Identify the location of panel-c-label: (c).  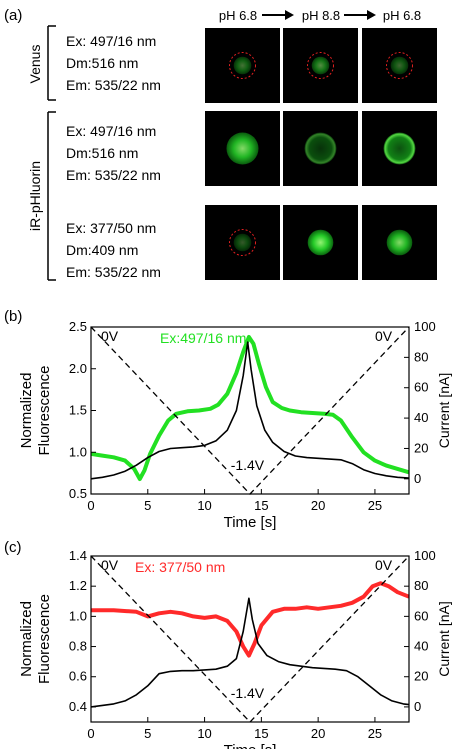
(13, 547).